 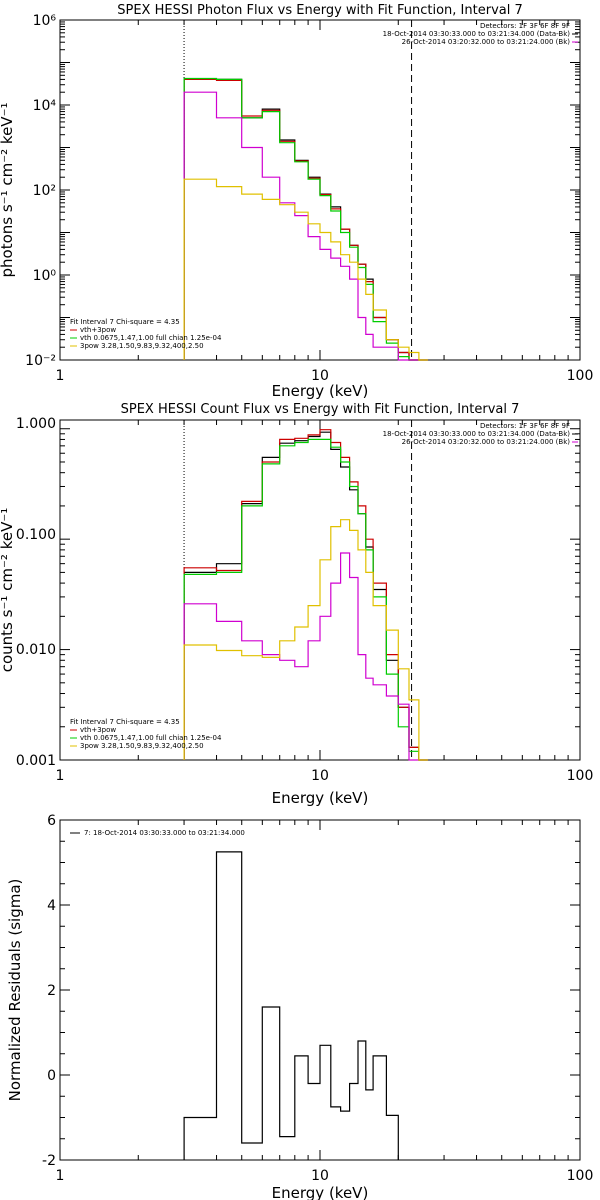 What do you see at coordinates (8, 190) in the screenshot?
I see `y-axis-label: photons s⁻¹ cm⁻² keV⁻¹` at bounding box center [8, 190].